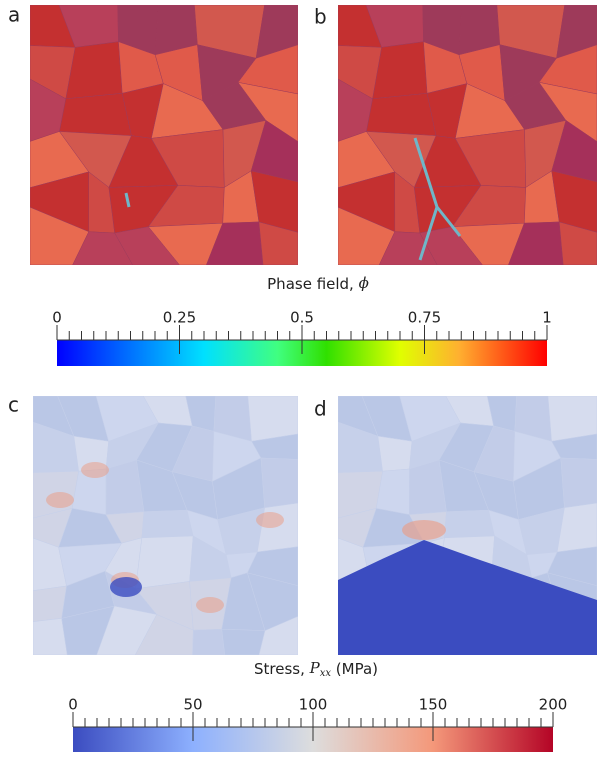 The width and height of the screenshot is (598, 758). Describe the element at coordinates (312, 284) in the screenshot. I see `title-text: Phase field,` at that location.